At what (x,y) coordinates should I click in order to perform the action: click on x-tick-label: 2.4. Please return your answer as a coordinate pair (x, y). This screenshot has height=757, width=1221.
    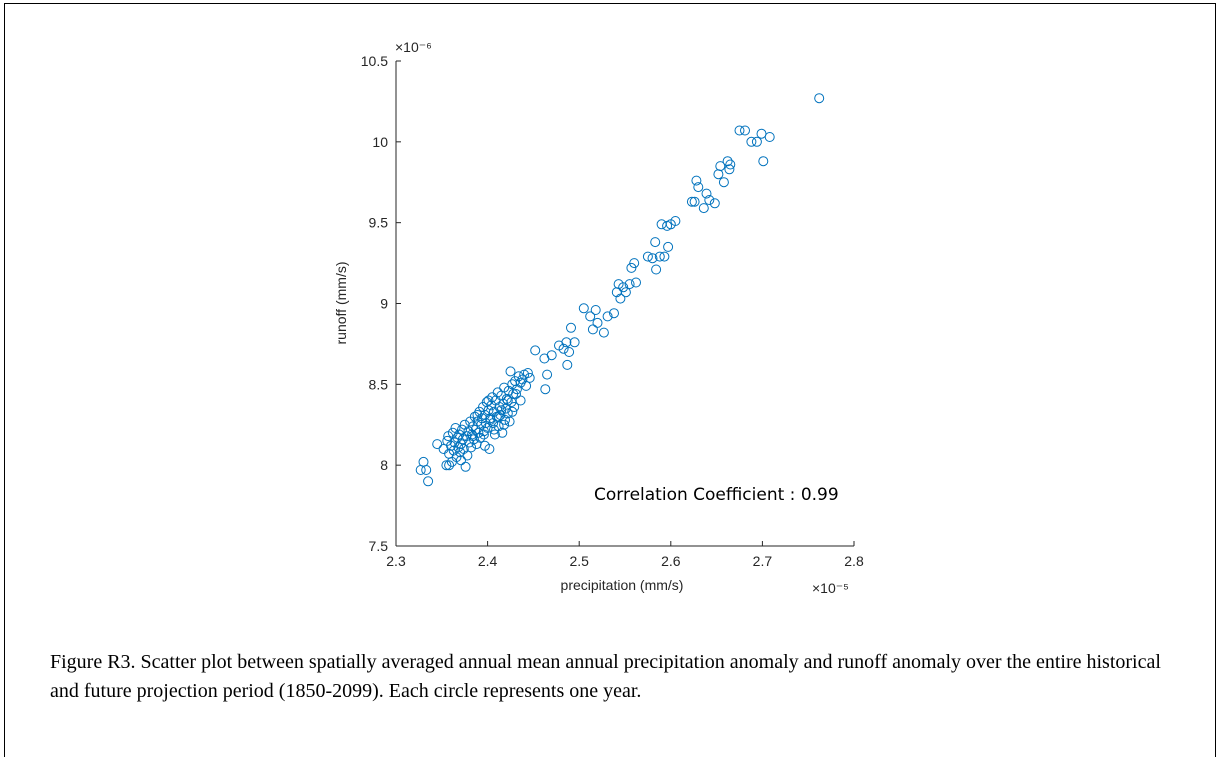
    Looking at the image, I should click on (488, 561).